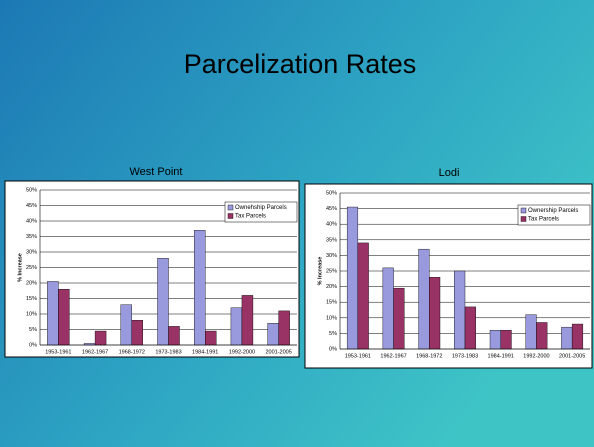 The width and height of the screenshot is (594, 447). Describe the element at coordinates (300, 64) in the screenshot. I see `slide-title: Parcelization Rates` at that location.